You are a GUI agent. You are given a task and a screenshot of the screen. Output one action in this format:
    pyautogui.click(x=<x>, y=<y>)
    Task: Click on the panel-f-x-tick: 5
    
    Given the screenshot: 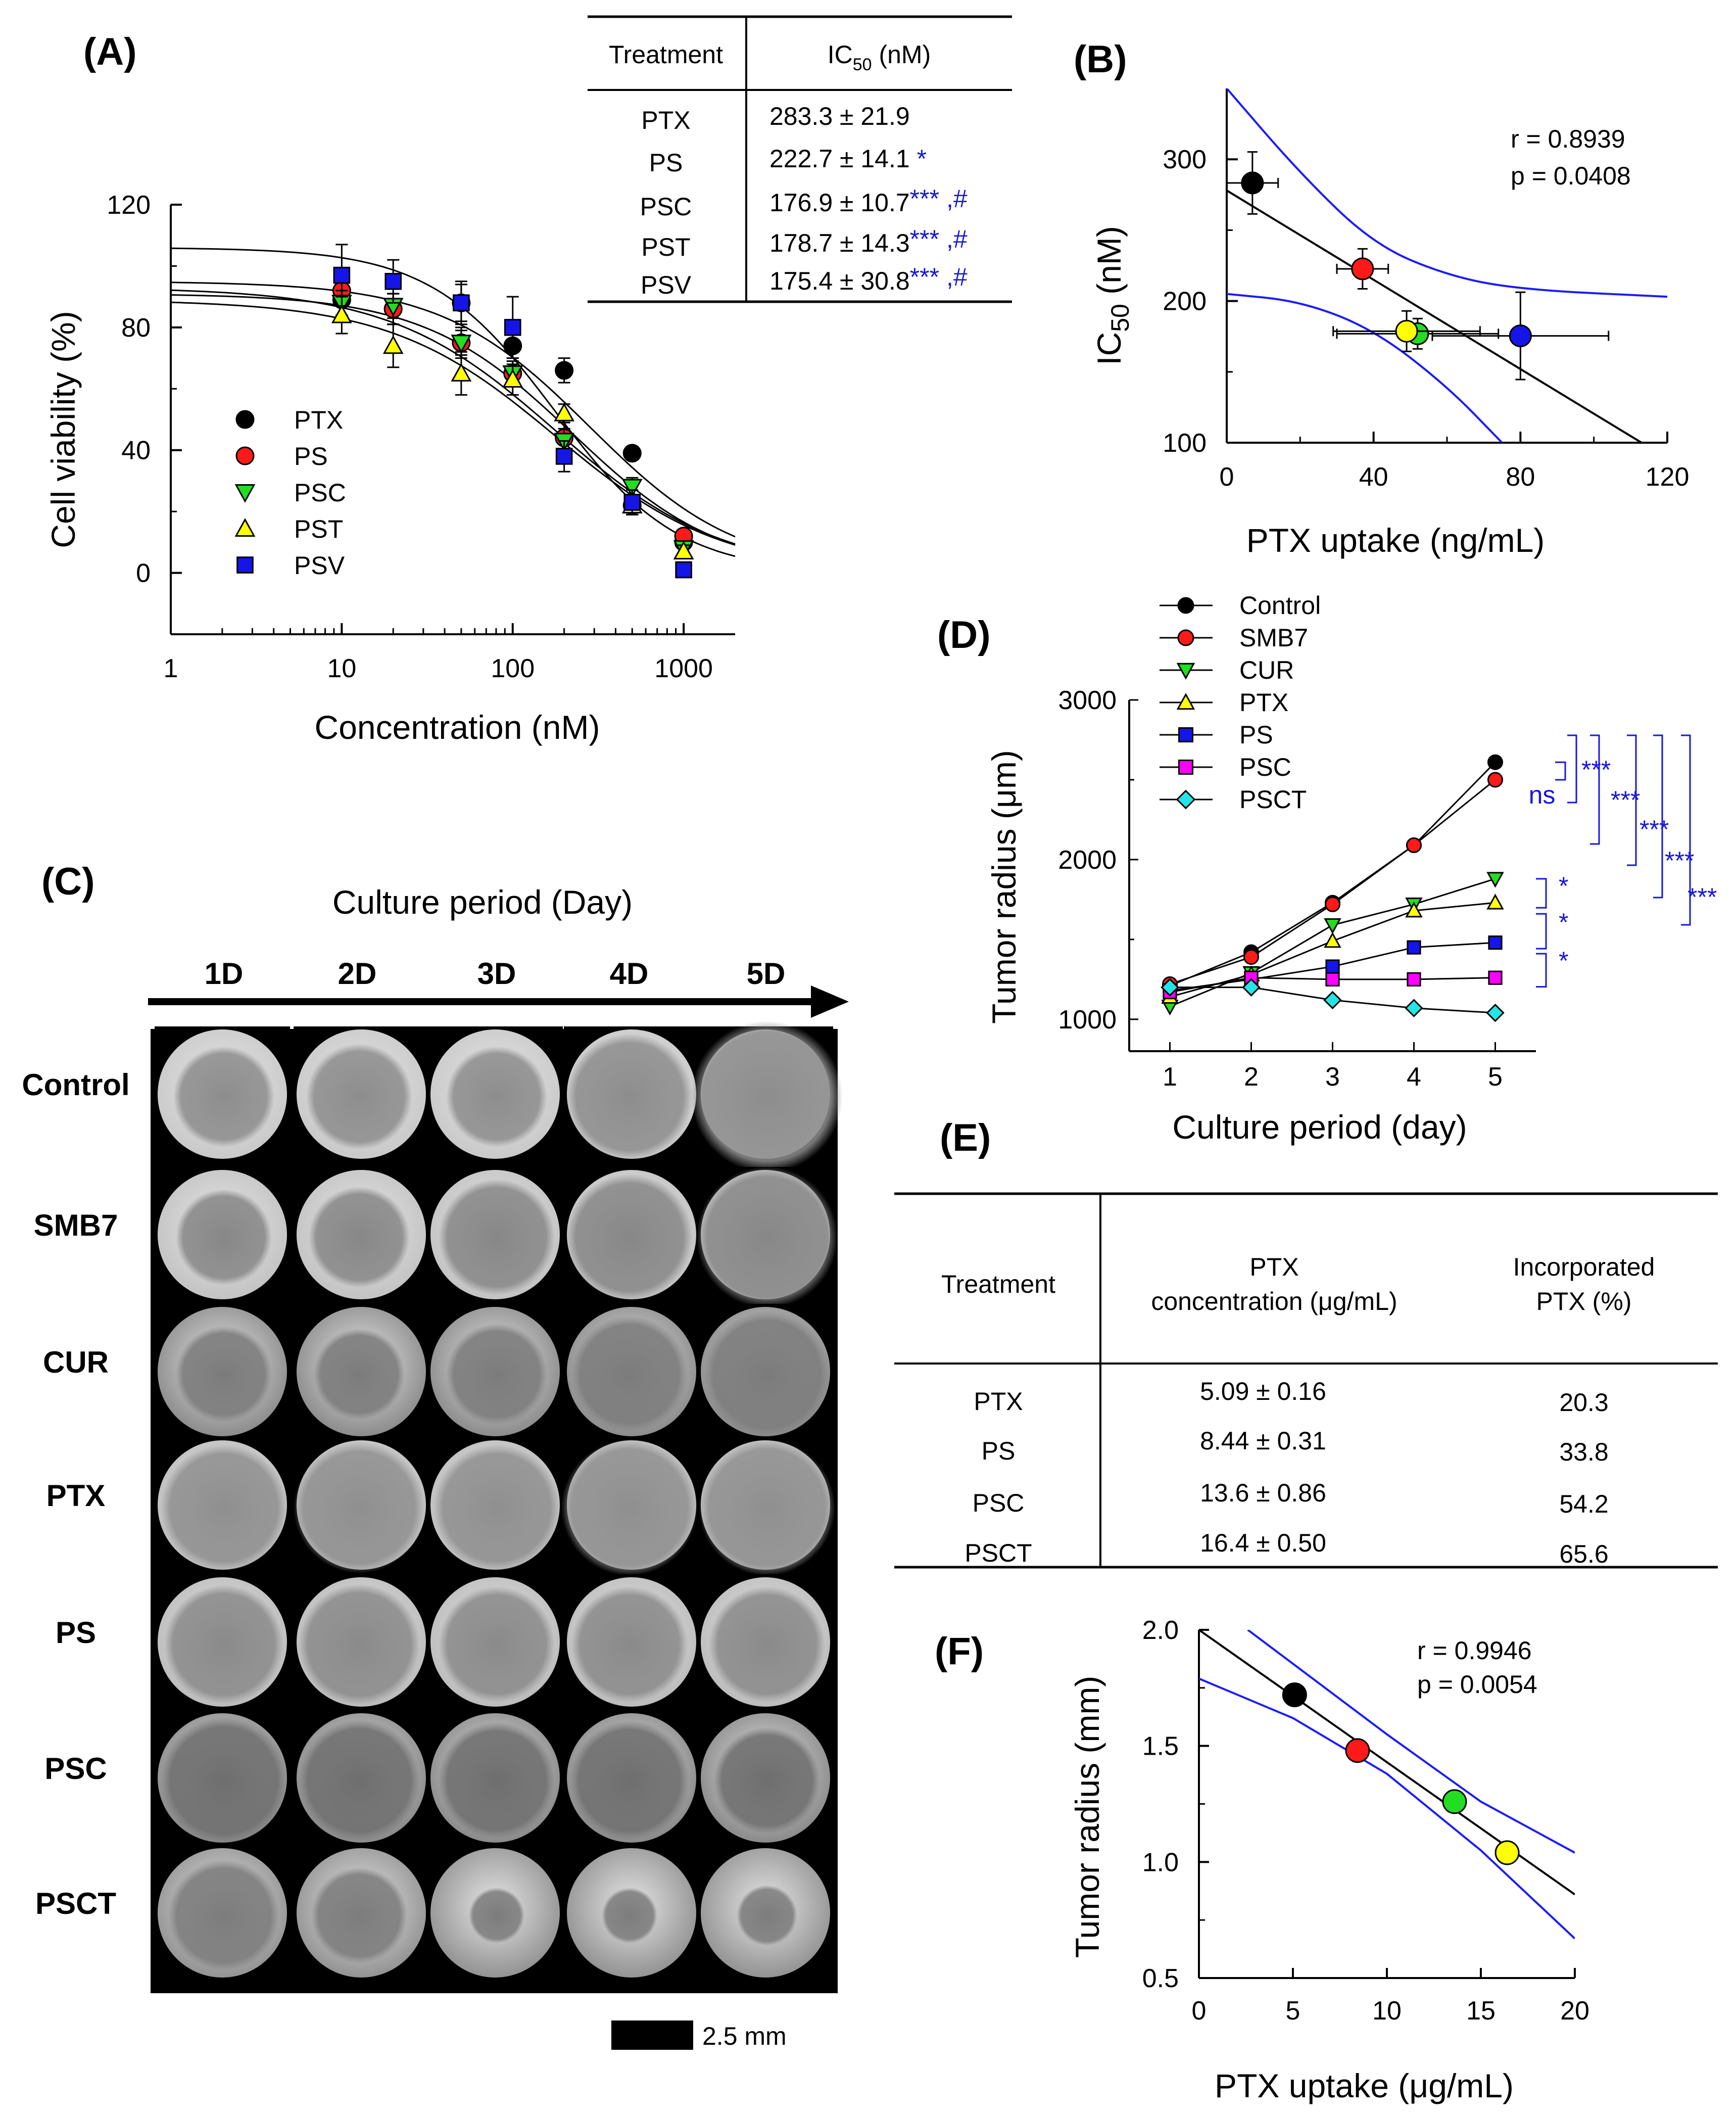 What is the action you would take?
    pyautogui.click(x=1293, y=2011)
    